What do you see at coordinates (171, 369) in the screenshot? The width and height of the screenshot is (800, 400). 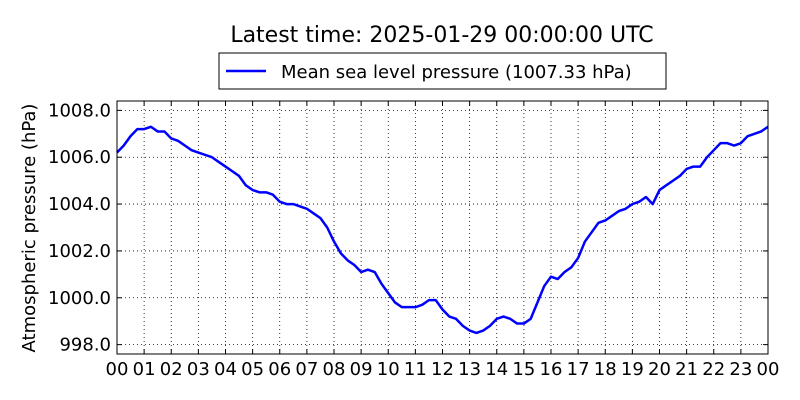 I see `x-tick-label: 02` at bounding box center [171, 369].